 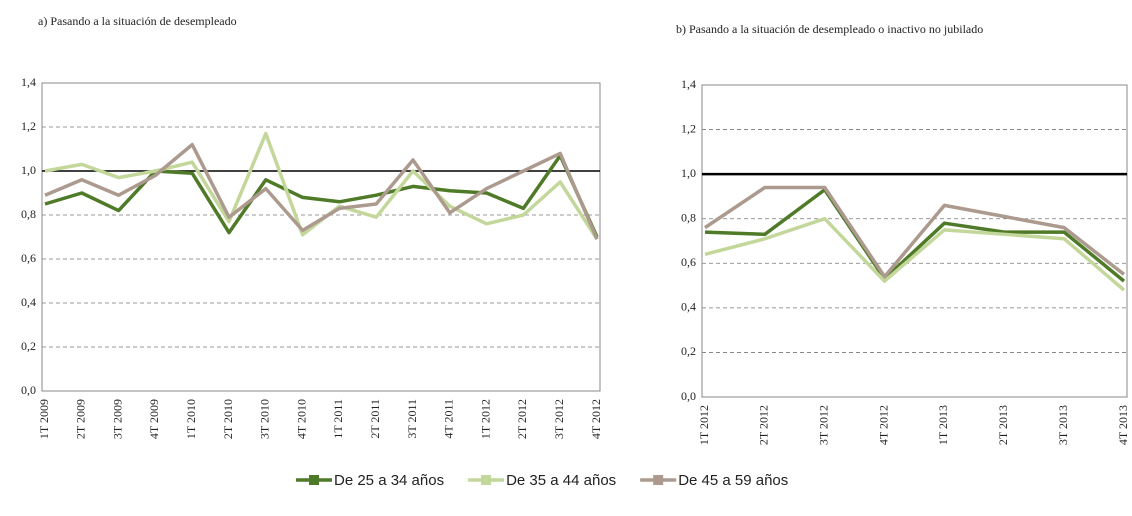 What do you see at coordinates (301, 419) in the screenshot?
I see `x-tick-label: 4T 2010` at bounding box center [301, 419].